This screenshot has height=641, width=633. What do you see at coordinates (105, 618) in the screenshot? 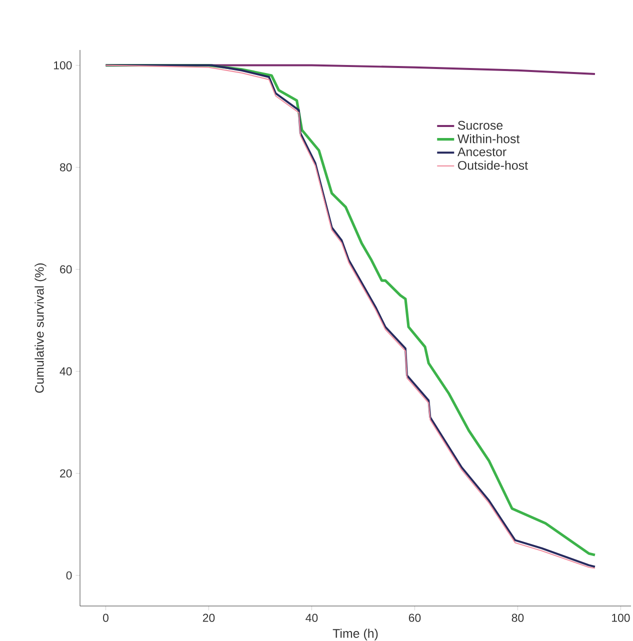
I see `x-tick-label: 0` at bounding box center [105, 618].